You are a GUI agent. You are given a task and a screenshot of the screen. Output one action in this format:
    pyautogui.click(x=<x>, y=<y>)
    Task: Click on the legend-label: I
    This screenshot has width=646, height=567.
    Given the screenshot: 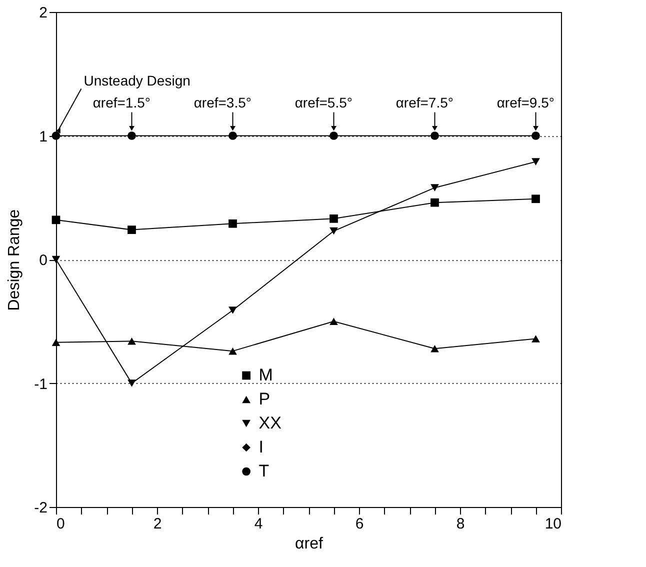 What is the action you would take?
    pyautogui.click(x=261, y=447)
    